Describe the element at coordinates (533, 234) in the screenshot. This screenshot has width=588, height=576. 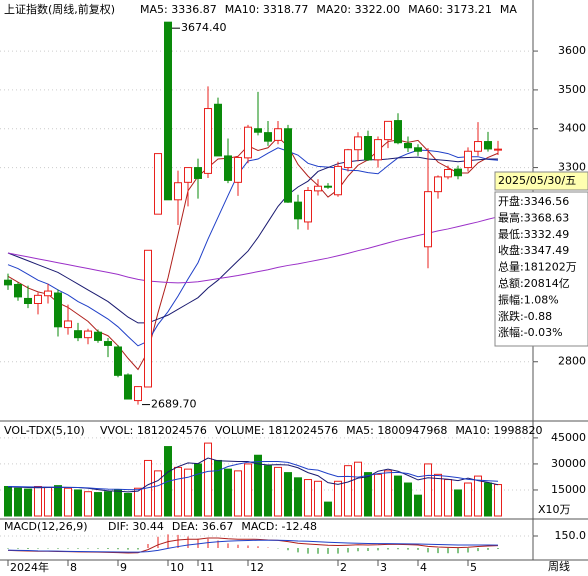
I see `info-row: 最低:3332.49` at that location.